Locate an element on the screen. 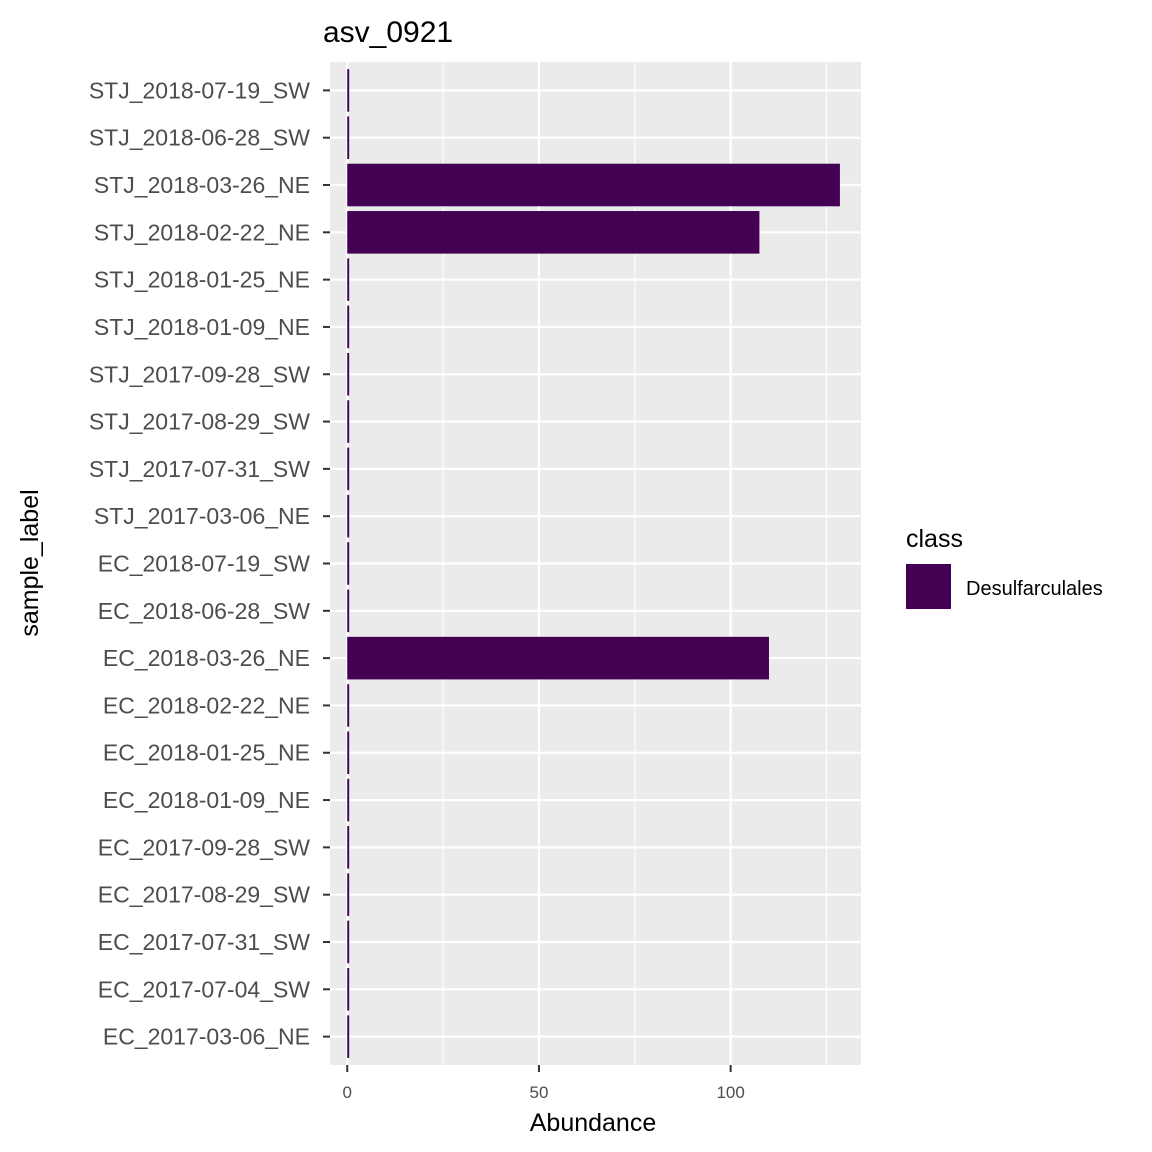  x-axis-title: Abundance is located at coordinates (593, 1123).